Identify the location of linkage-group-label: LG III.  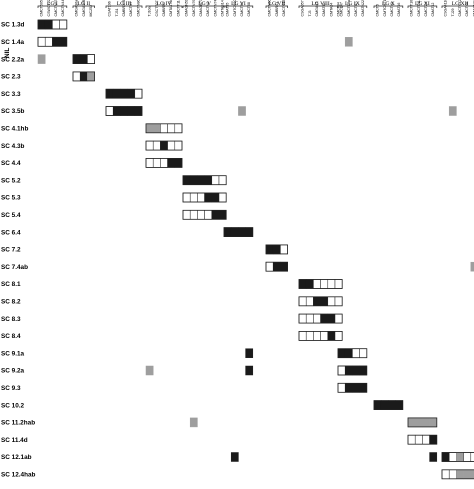
(124, 4).